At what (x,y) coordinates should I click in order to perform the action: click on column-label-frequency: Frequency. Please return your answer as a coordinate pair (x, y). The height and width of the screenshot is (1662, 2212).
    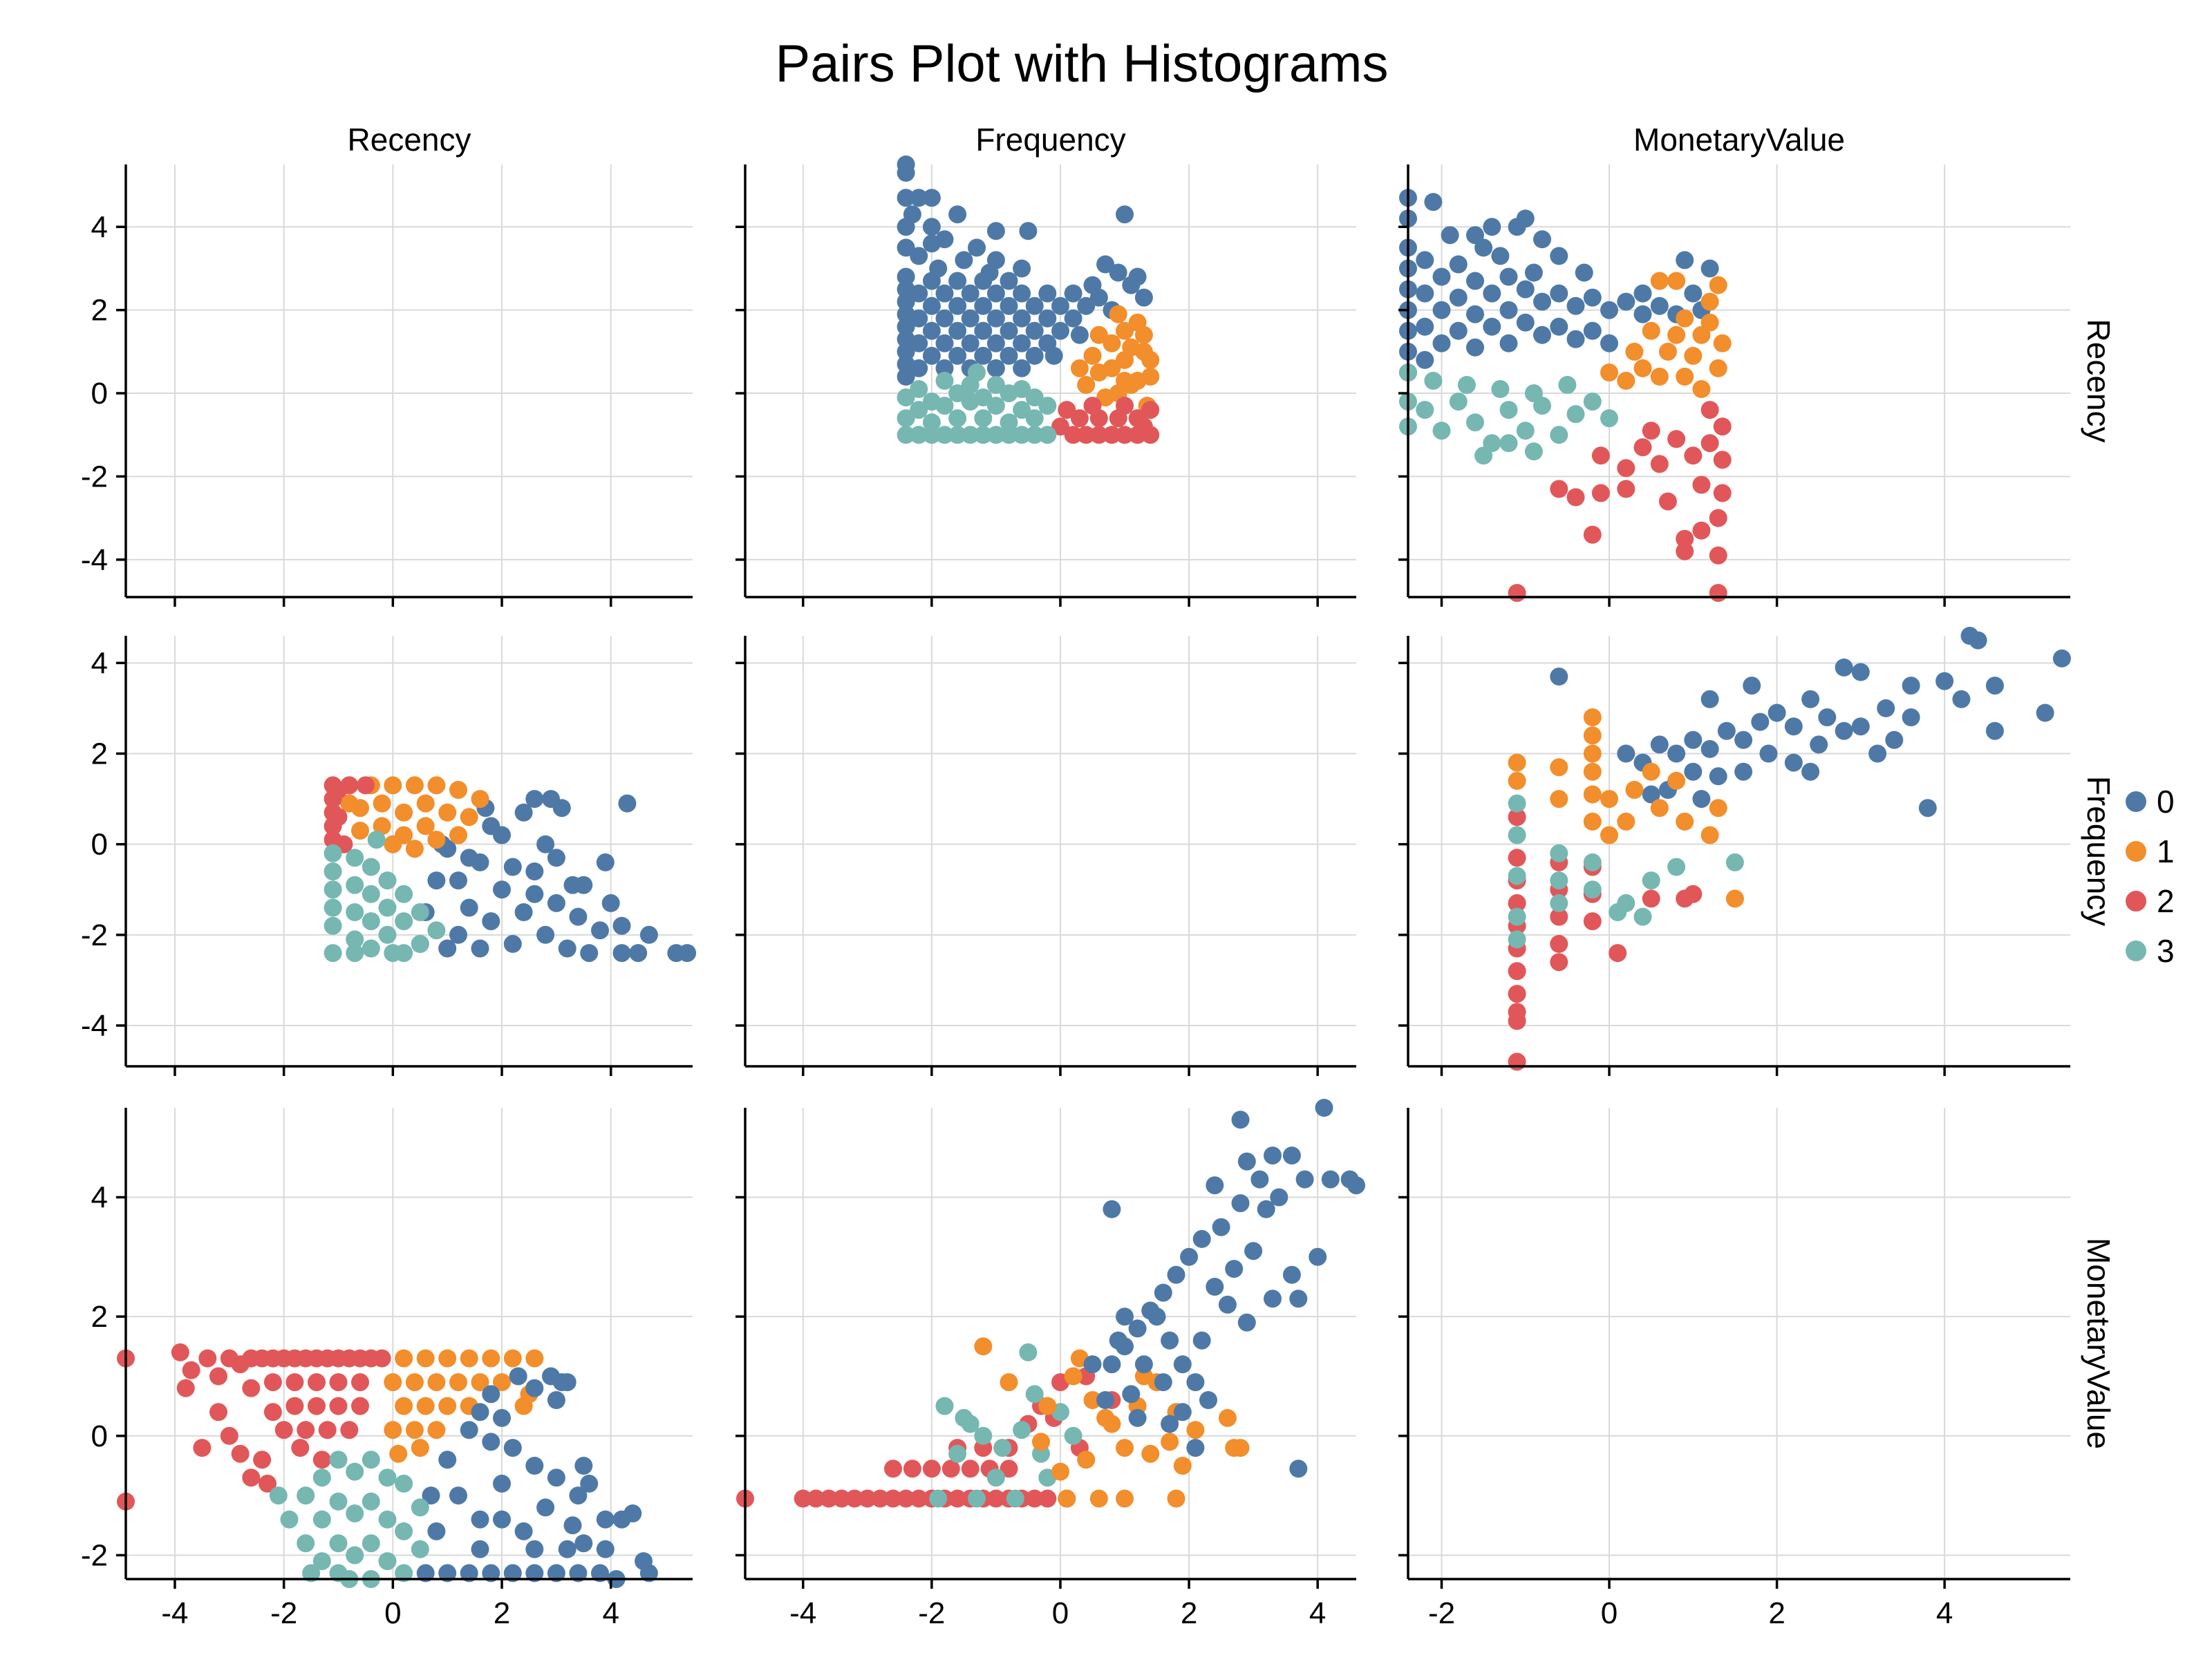
    Looking at the image, I should click on (1050, 140).